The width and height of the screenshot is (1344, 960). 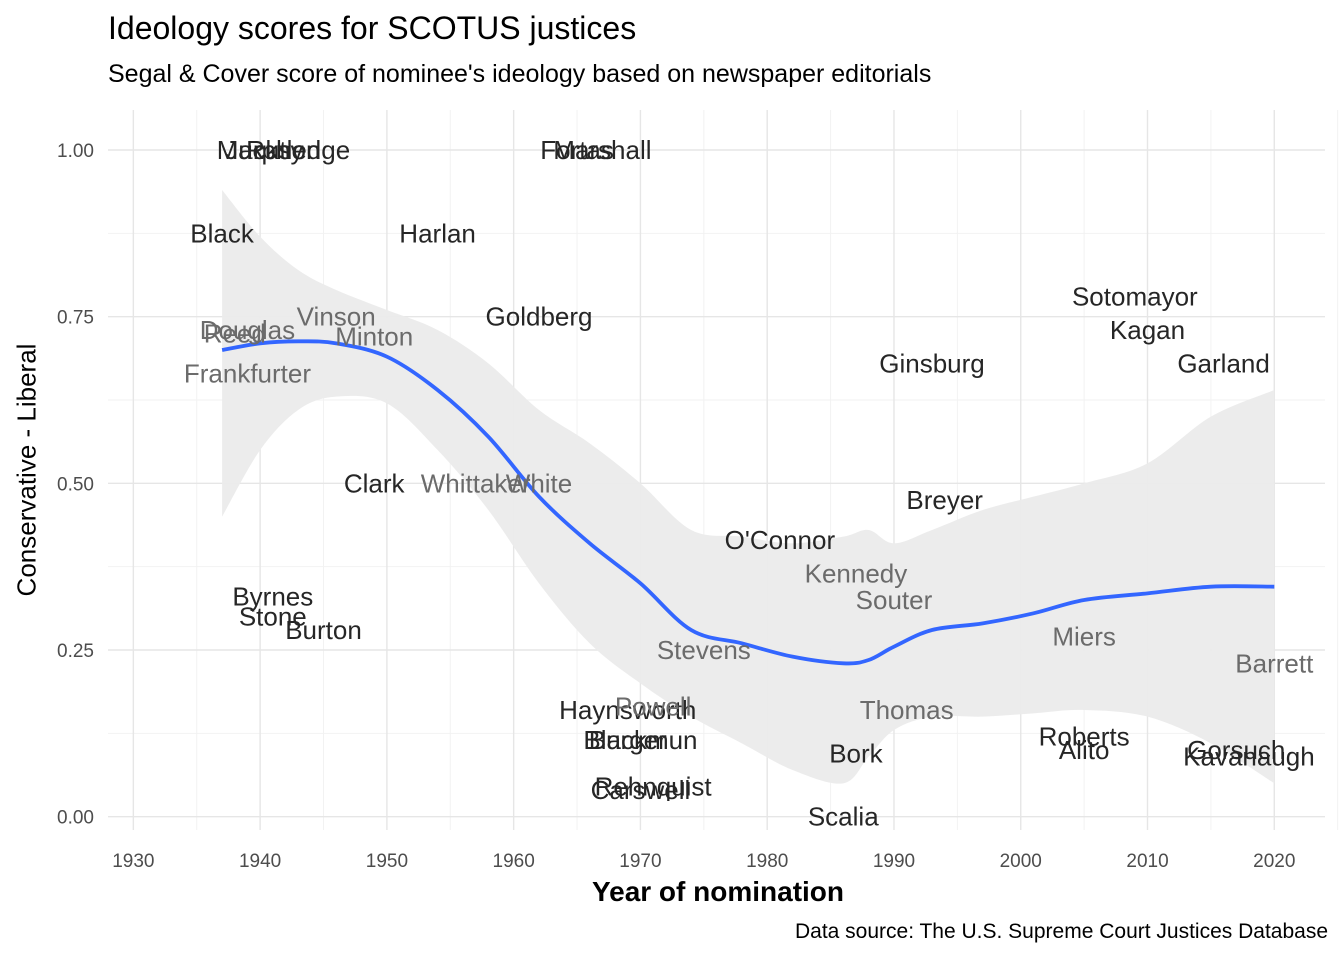 What do you see at coordinates (1135, 297) in the screenshot?
I see `justice-label: Sotomayor` at bounding box center [1135, 297].